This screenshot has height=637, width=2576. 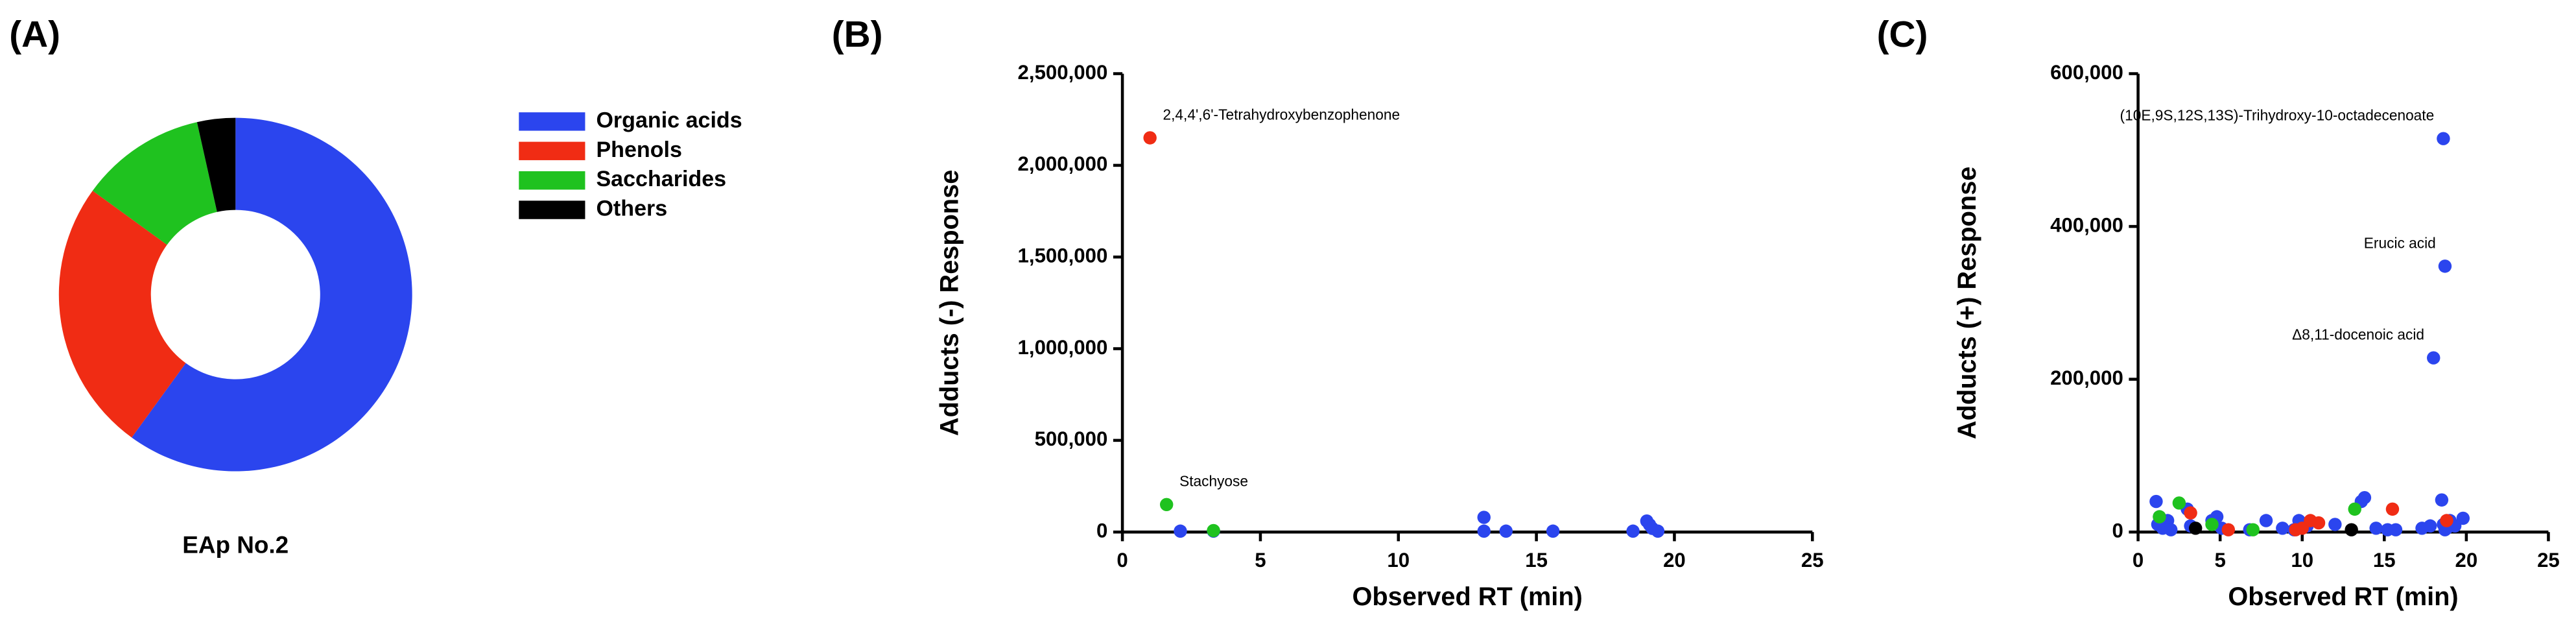 I want to click on chart-title: EAp No.2, so click(x=235, y=546).